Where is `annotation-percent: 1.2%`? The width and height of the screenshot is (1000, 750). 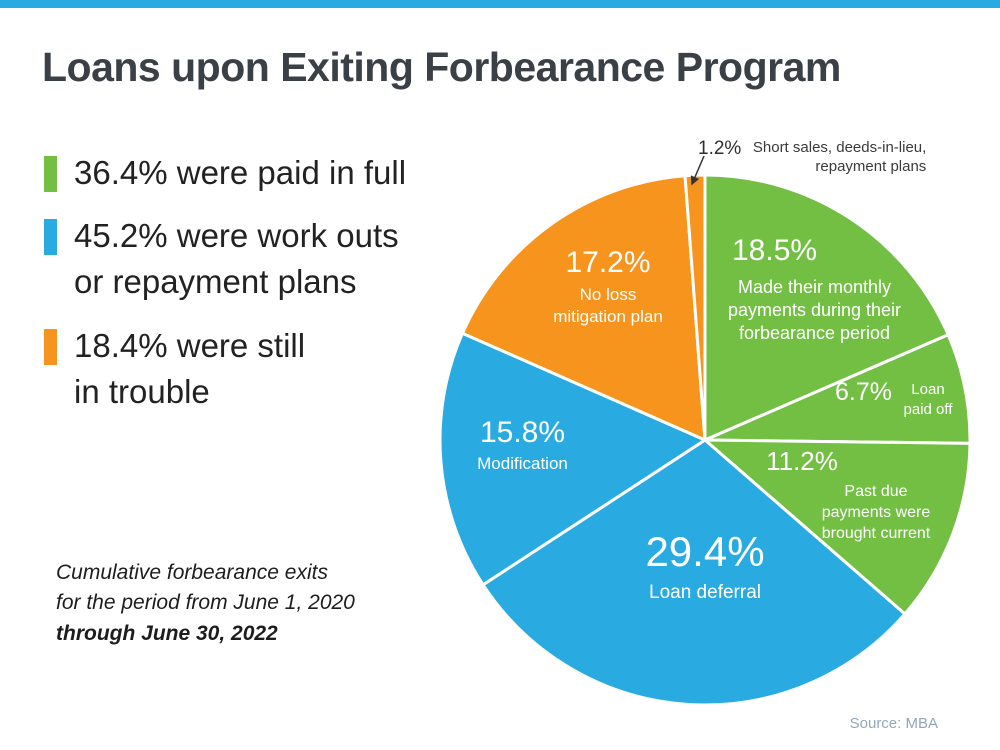
annotation-percent: 1.2% is located at coordinates (720, 148).